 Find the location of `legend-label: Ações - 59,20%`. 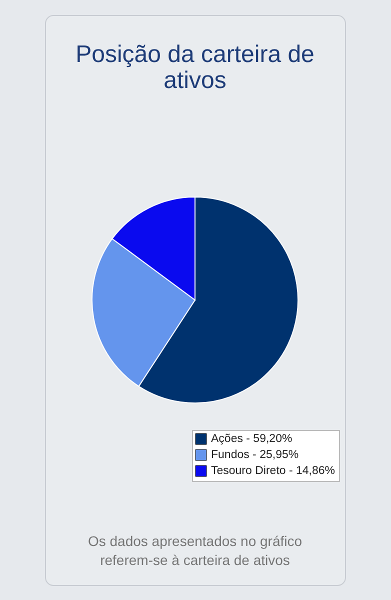

legend-label: Ações - 59,20% is located at coordinates (251, 439).